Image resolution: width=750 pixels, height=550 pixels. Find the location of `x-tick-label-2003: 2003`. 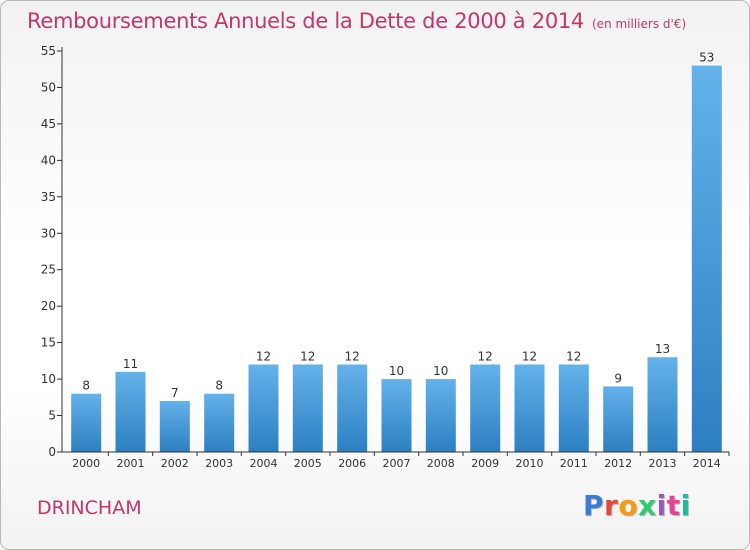

x-tick-label-2003: 2003 is located at coordinates (219, 463).